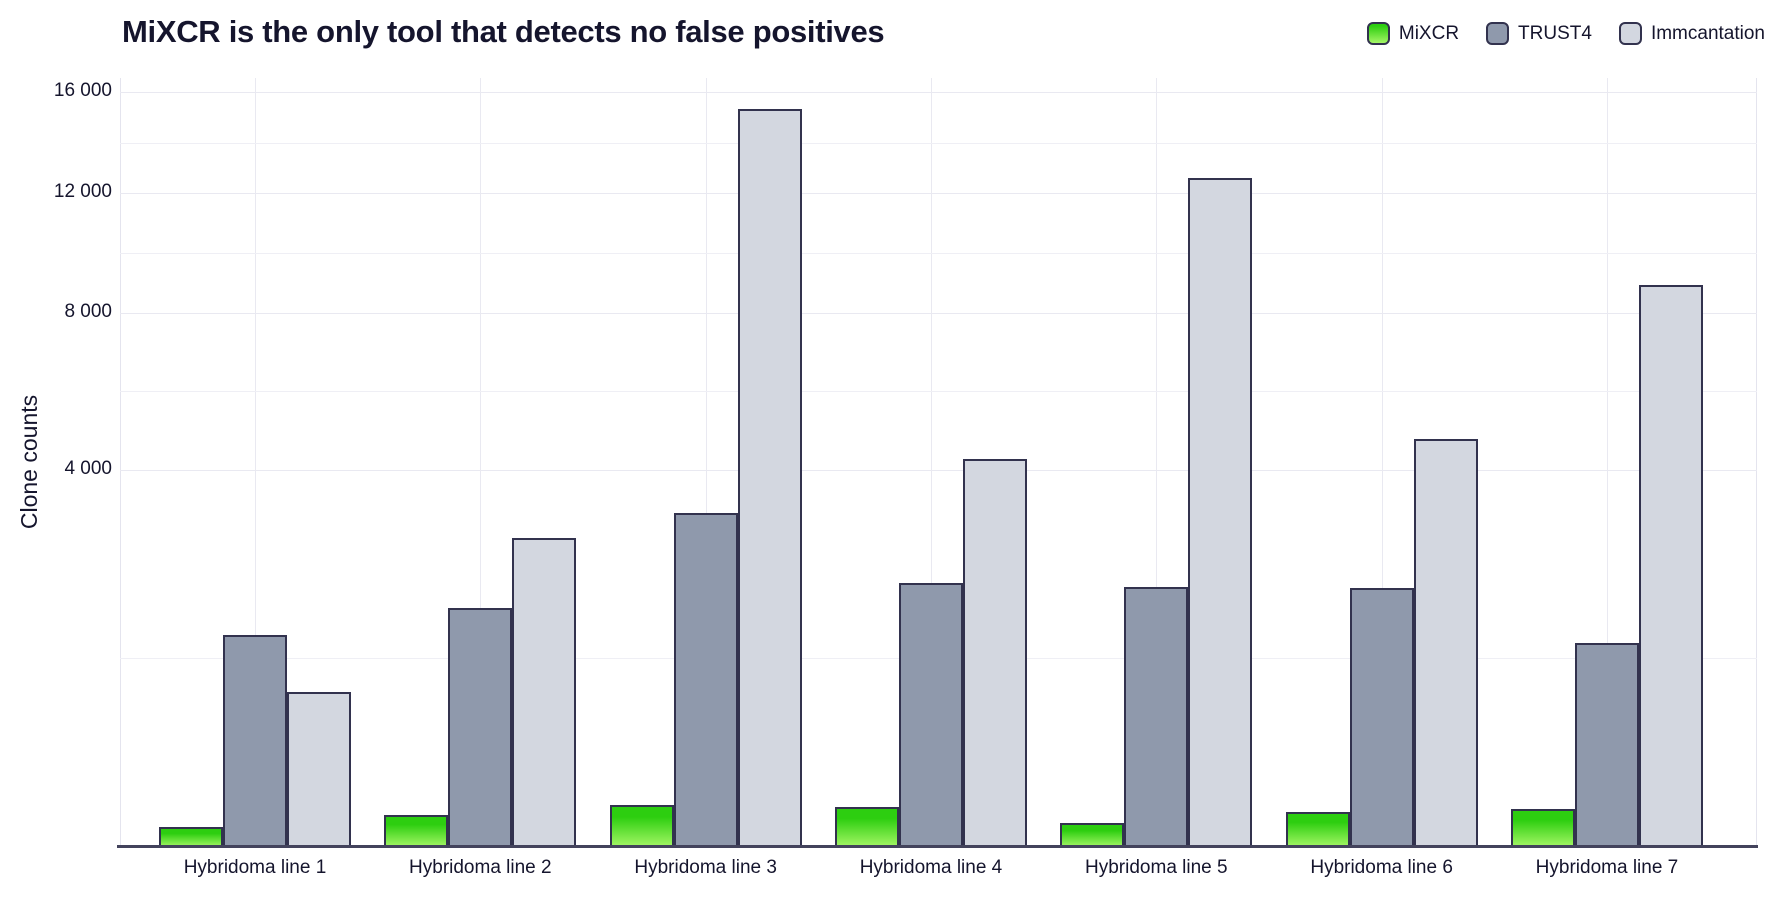 This screenshot has width=1785, height=920. I want to click on legend-item-immcantation: Immcantation, so click(1691, 33).